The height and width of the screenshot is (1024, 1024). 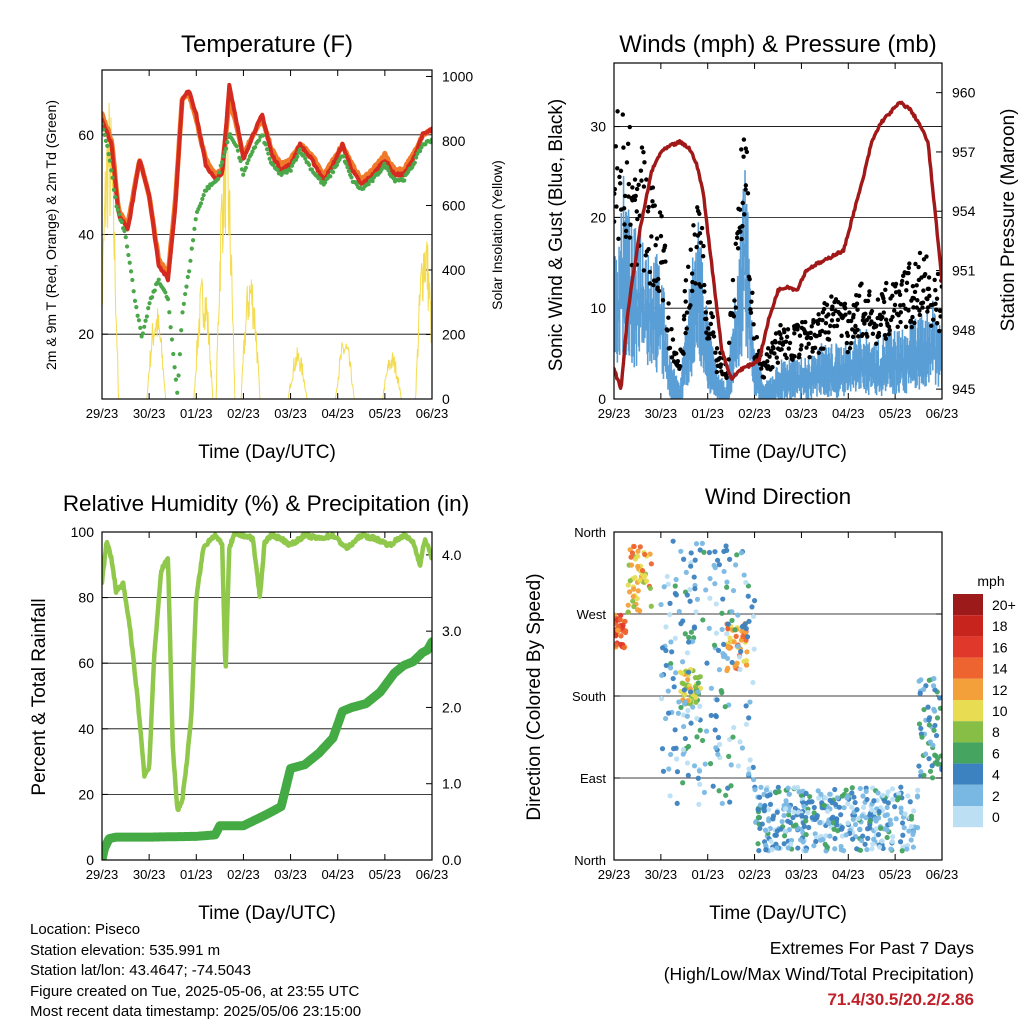 I want to click on temperature-y2label: Solar Insolation (Yellow), so click(x=497, y=235).